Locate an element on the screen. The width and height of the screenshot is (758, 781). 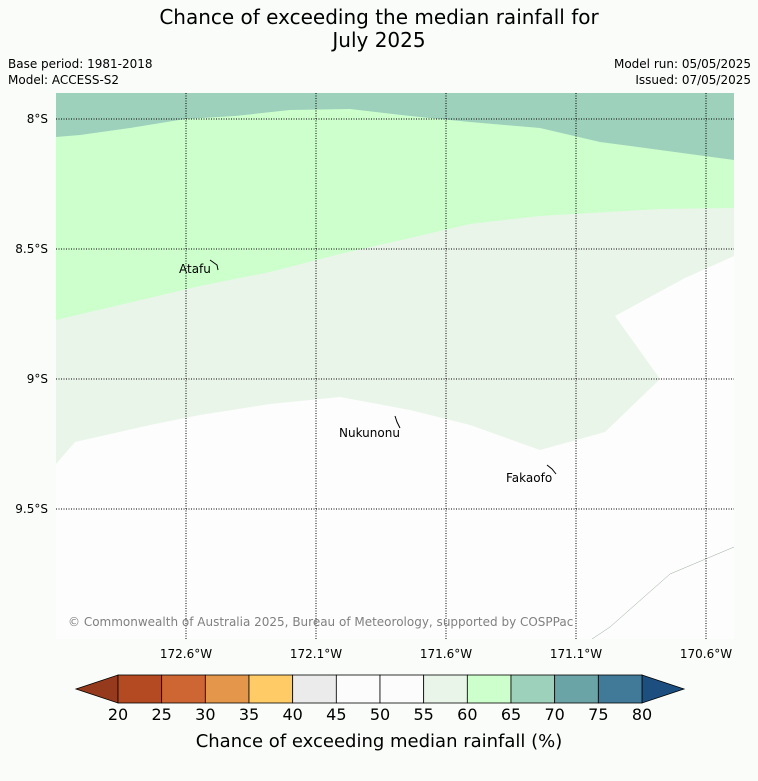
colorbar-ticks: 20 25 30 35 40 45 50 55 60 65 70 75 80 is located at coordinates (380, 714).